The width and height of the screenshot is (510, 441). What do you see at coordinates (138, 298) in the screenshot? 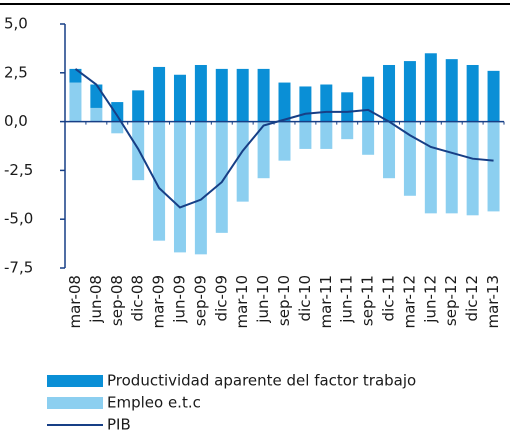
I see `x-tick-label: dic-08` at bounding box center [138, 298].